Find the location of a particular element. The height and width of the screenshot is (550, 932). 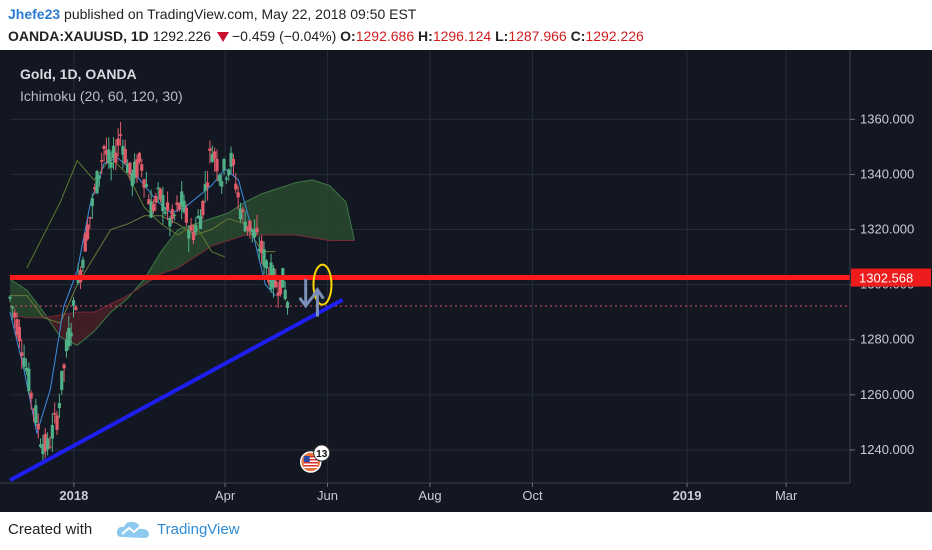

x-tick-label: Jun is located at coordinates (327, 495).